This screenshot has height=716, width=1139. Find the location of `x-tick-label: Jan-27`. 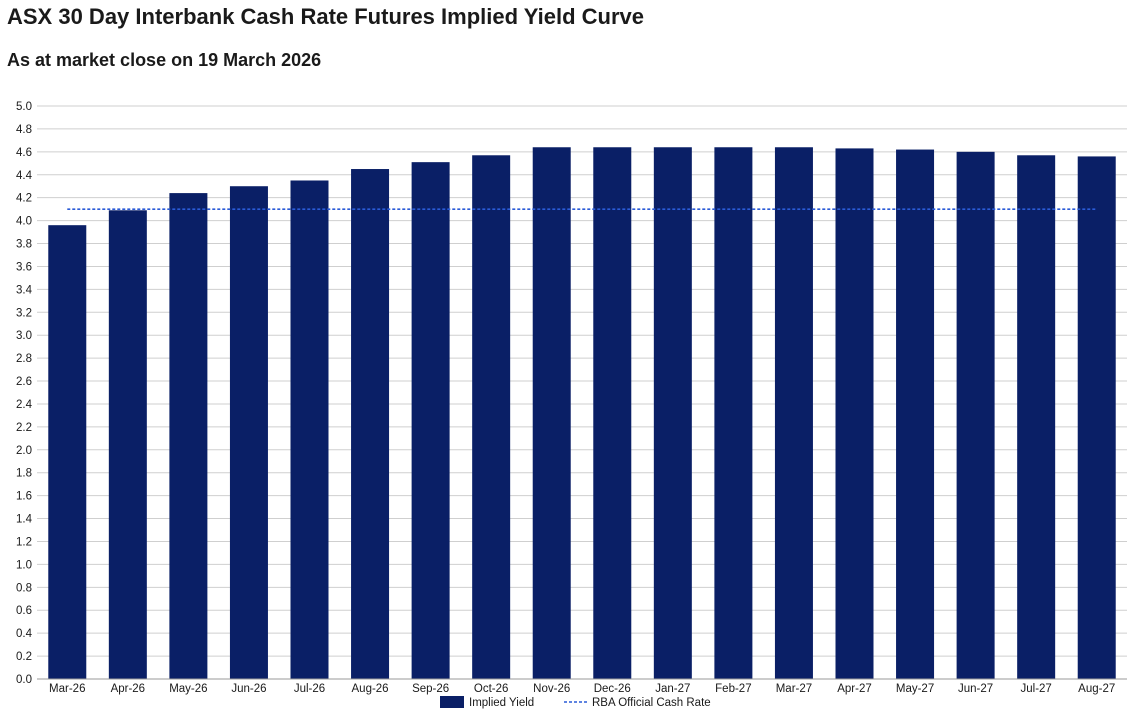

x-tick-label: Jan-27 is located at coordinates (672, 689).